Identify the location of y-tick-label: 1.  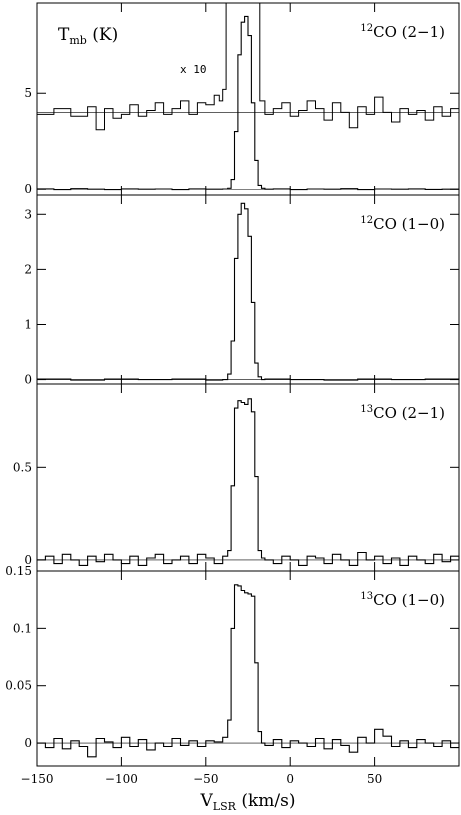
(28, 324).